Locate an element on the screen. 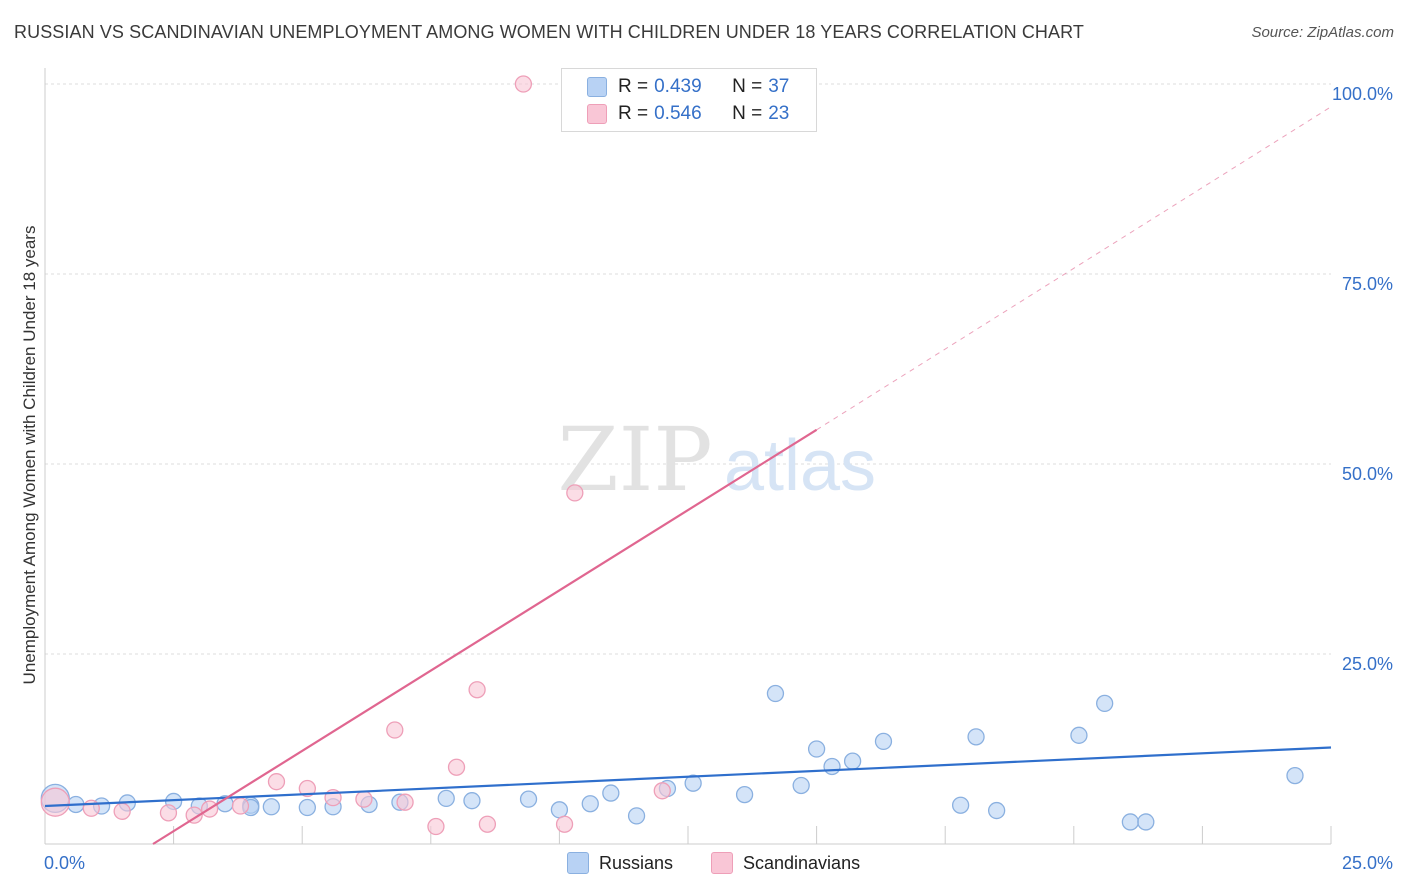  stats-legend: R = 0.439 N = 37 R = 0.546 N = 23 is located at coordinates (689, 100).